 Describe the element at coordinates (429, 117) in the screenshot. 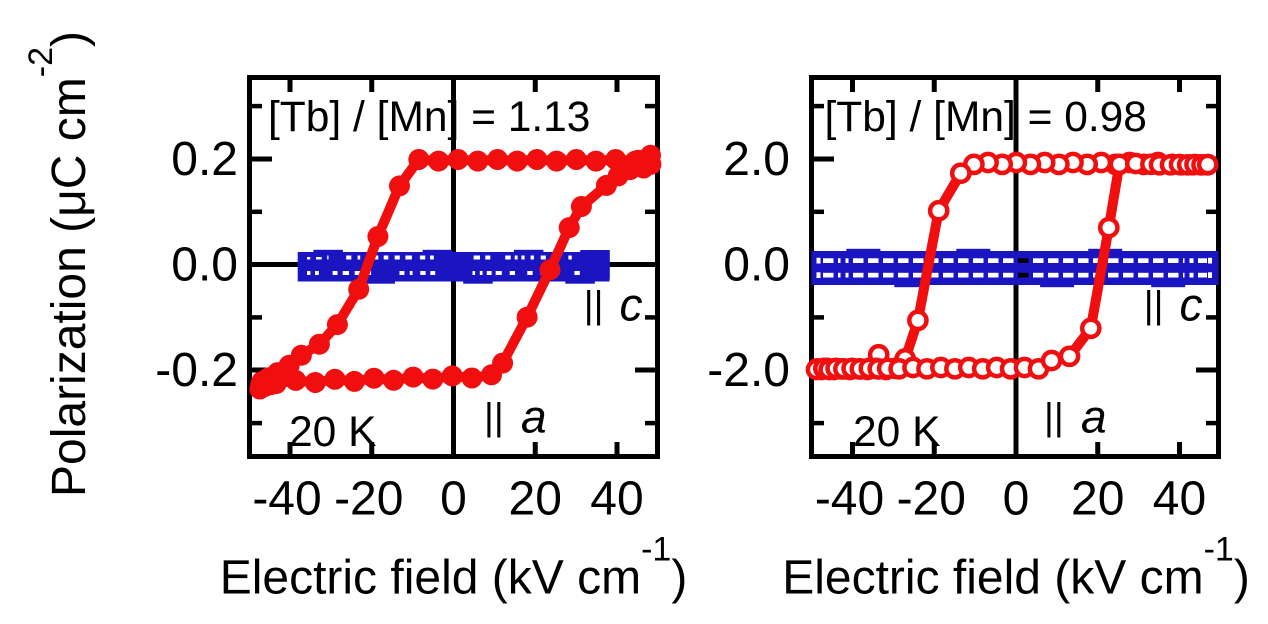

I see `svg-text: [Tb] / [Mn] = 1.13` at that location.